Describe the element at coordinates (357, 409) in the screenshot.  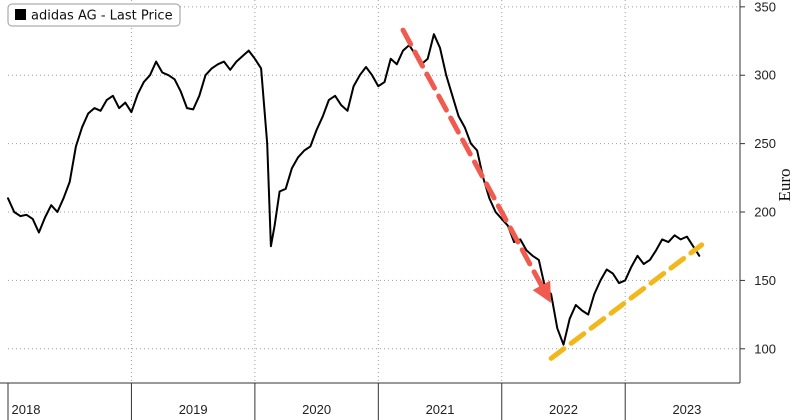
I see `x-tick-labels: 2018 2019 2020 2021 2022 2023` at that location.